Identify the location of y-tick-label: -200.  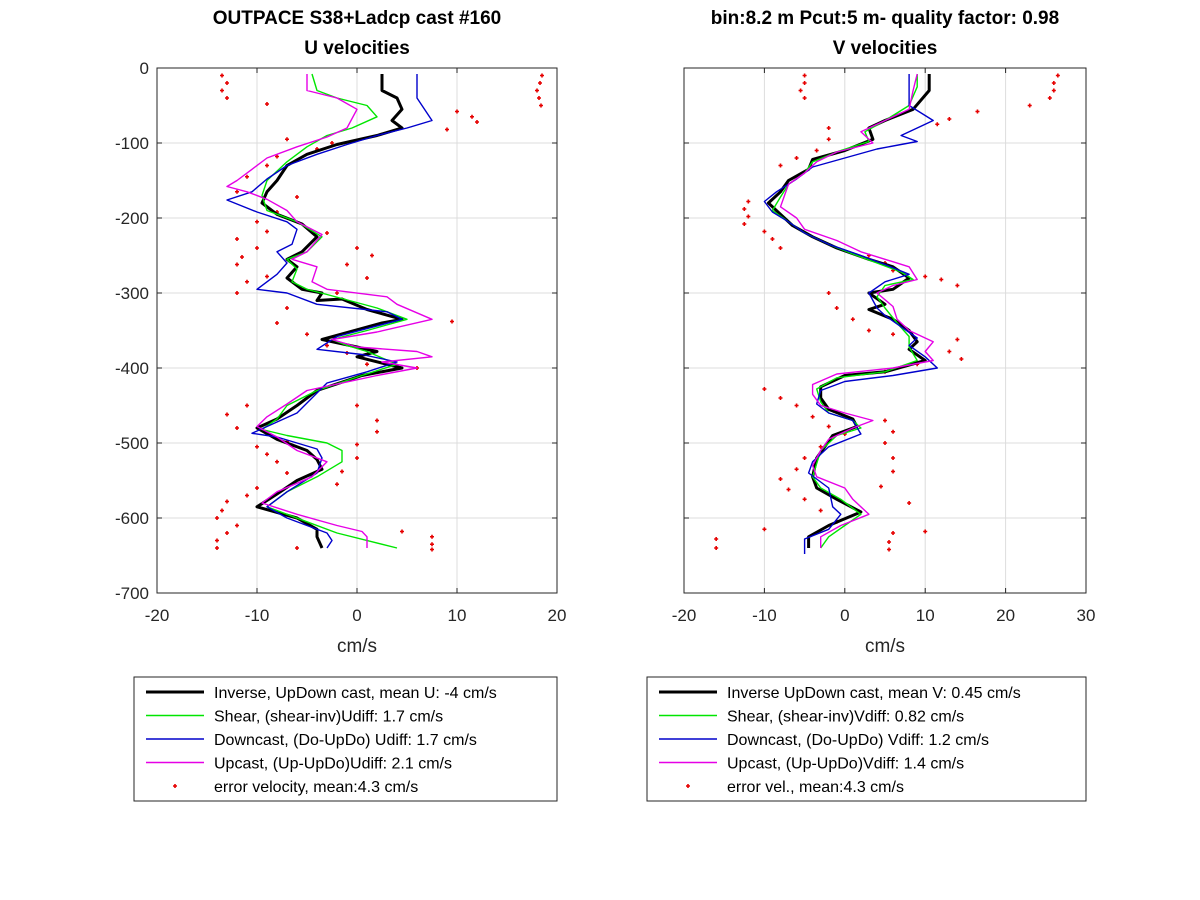
(132, 218).